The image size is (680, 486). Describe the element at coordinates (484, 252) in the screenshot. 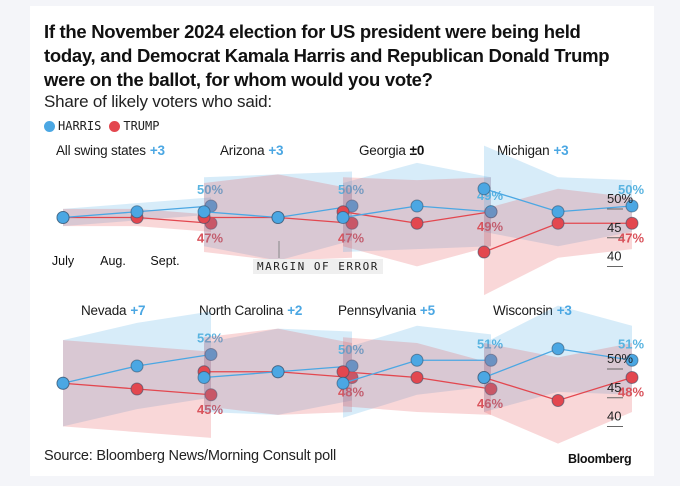

I see `trump-point-michigan-july` at that location.